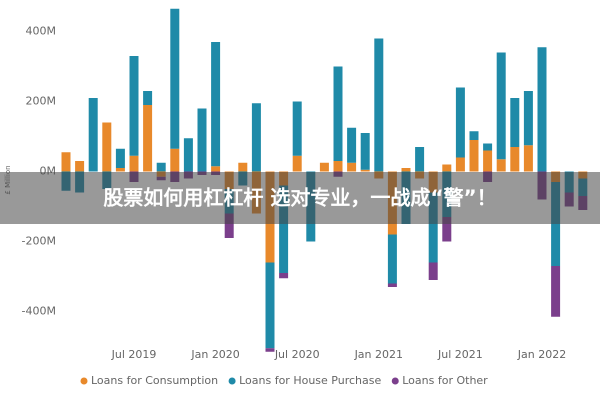 This screenshot has width=600, height=400. I want to click on y-tick-label: -400M, so click(39, 311).